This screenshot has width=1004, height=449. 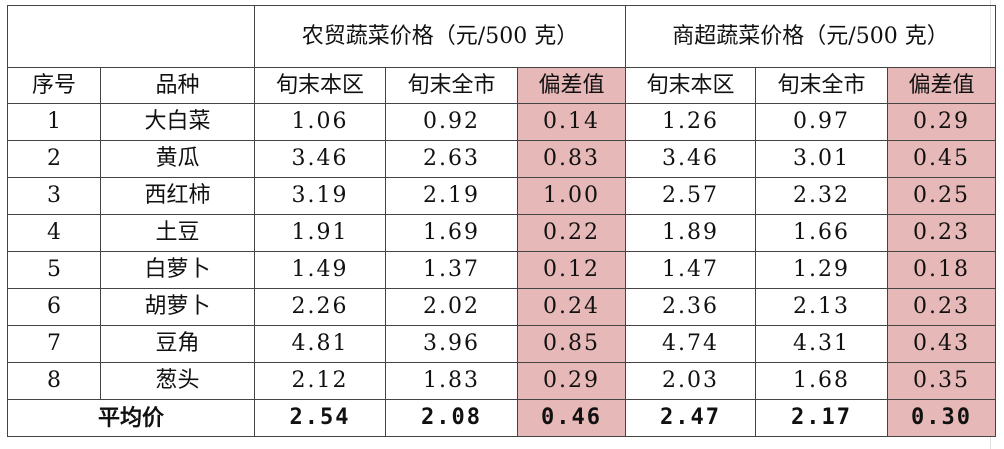 I want to click on table-row: 6 胡萝卜 2.26 2.02 0.24 2.36 2.13 0.23, so click(x=501, y=307).